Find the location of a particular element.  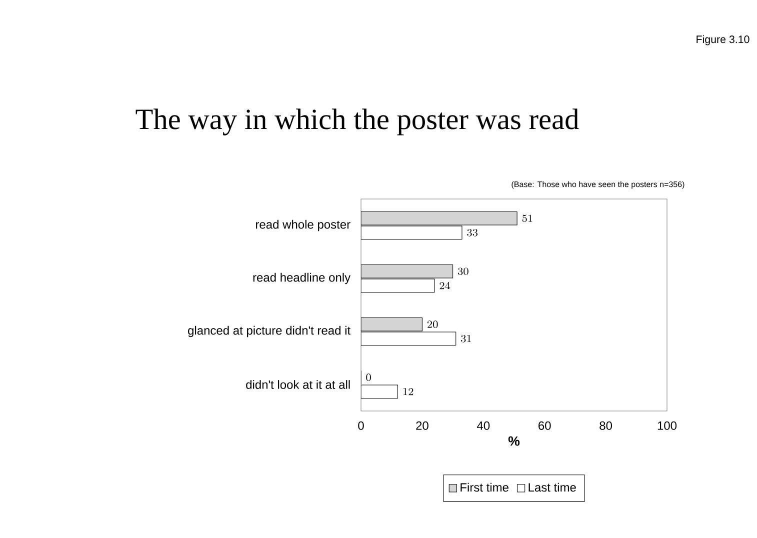

x-tick-label: 20 is located at coordinates (422, 425).